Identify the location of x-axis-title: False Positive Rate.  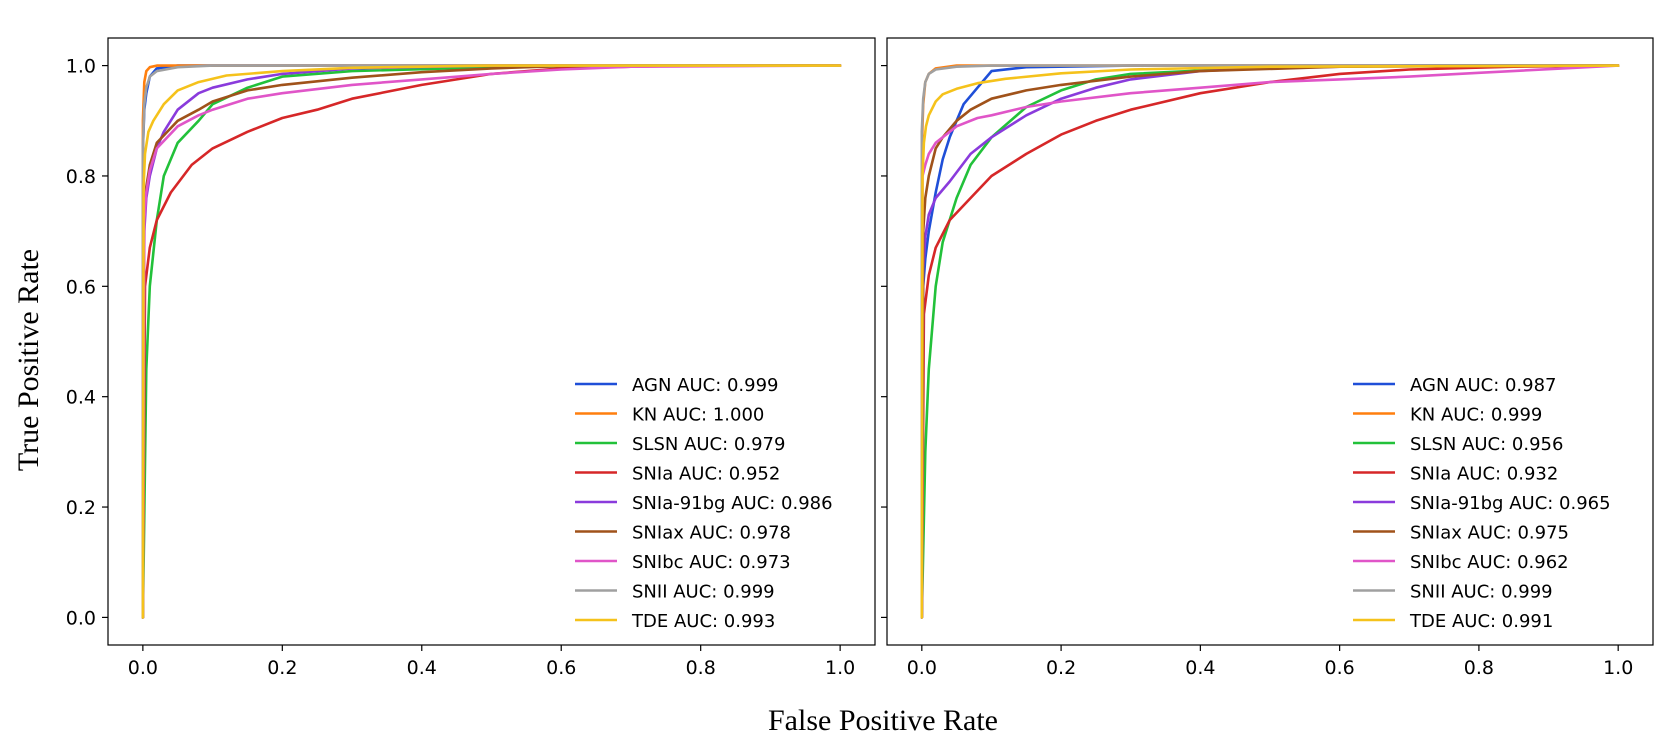
(883, 720).